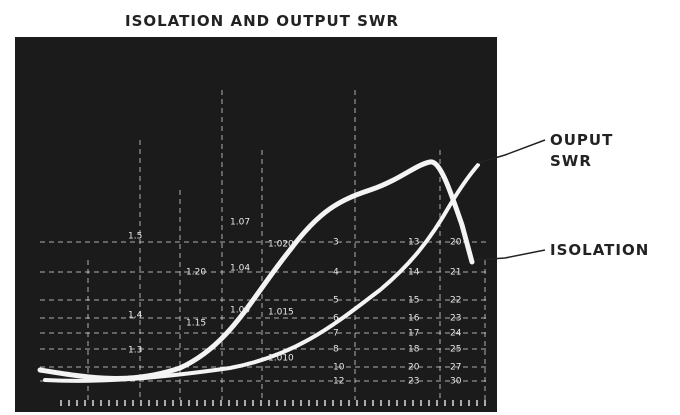 This screenshot has width=680, height=415. I want to click on scale-label: 3, so click(336, 243).